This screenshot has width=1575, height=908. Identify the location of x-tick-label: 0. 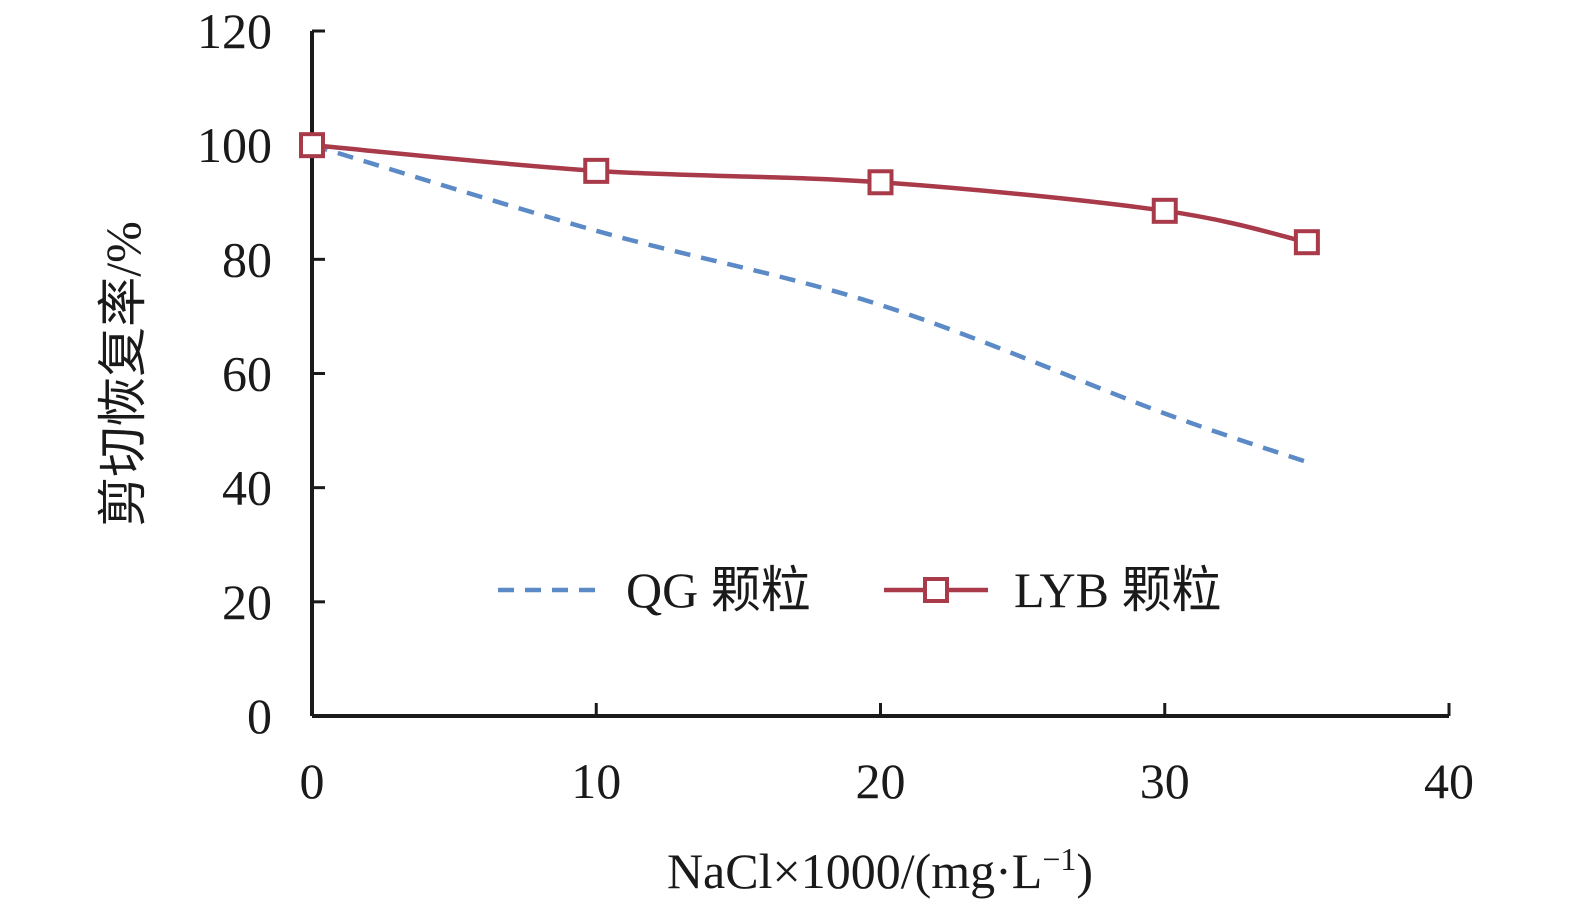
(312, 781).